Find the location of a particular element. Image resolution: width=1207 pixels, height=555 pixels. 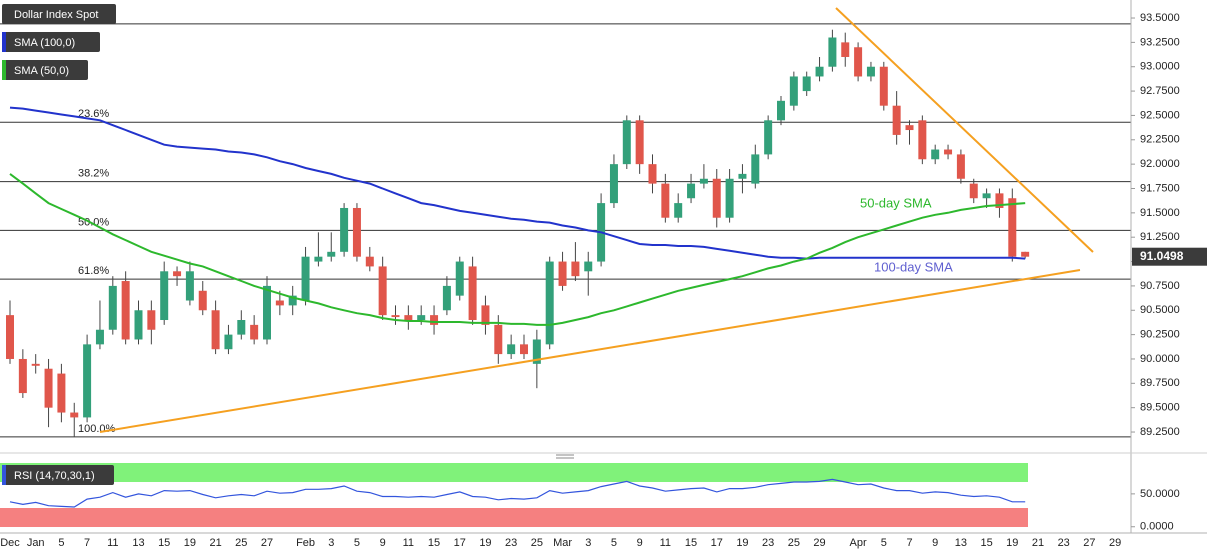

level-label: 38.2% is located at coordinates (93, 174).